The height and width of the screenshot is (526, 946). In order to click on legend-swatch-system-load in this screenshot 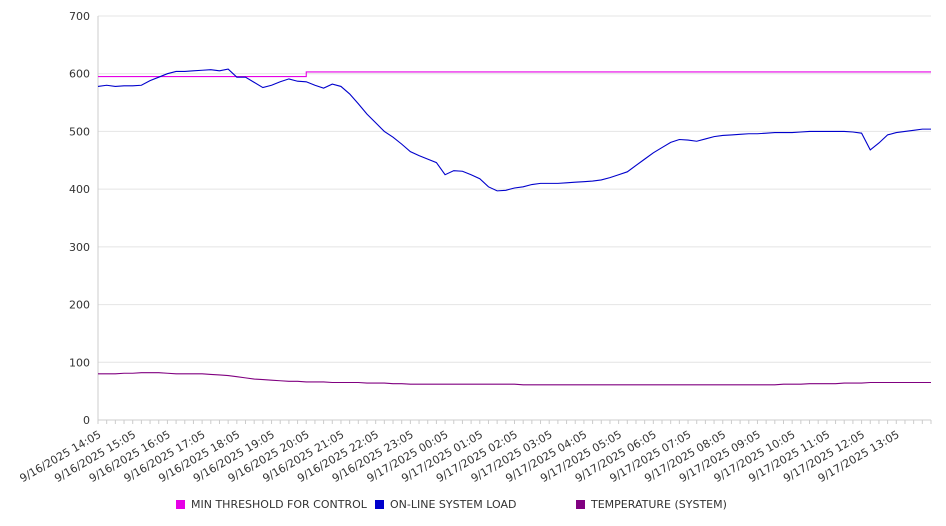, I will do `click(379, 504)`.